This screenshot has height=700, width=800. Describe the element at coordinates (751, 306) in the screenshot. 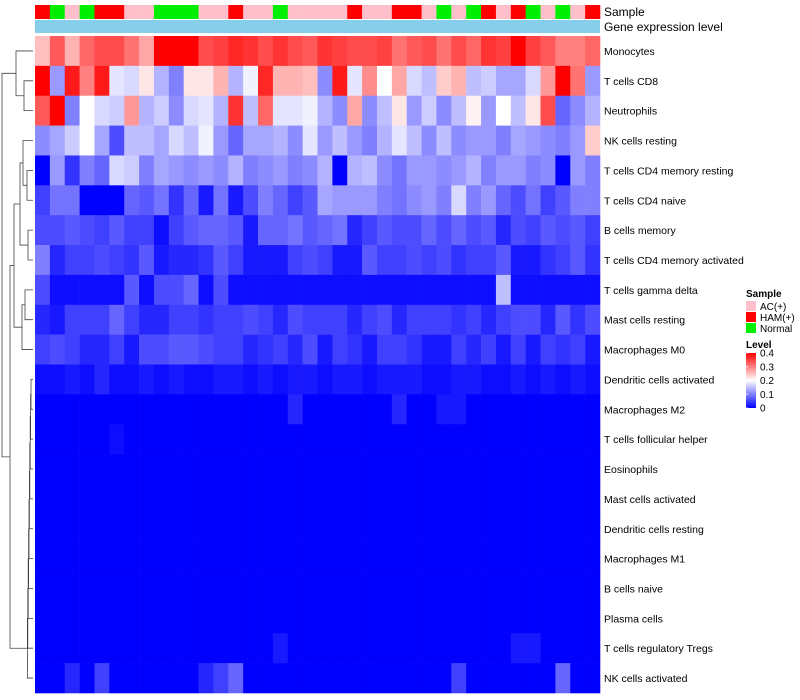

I see `sample-legend-swatch` at that location.